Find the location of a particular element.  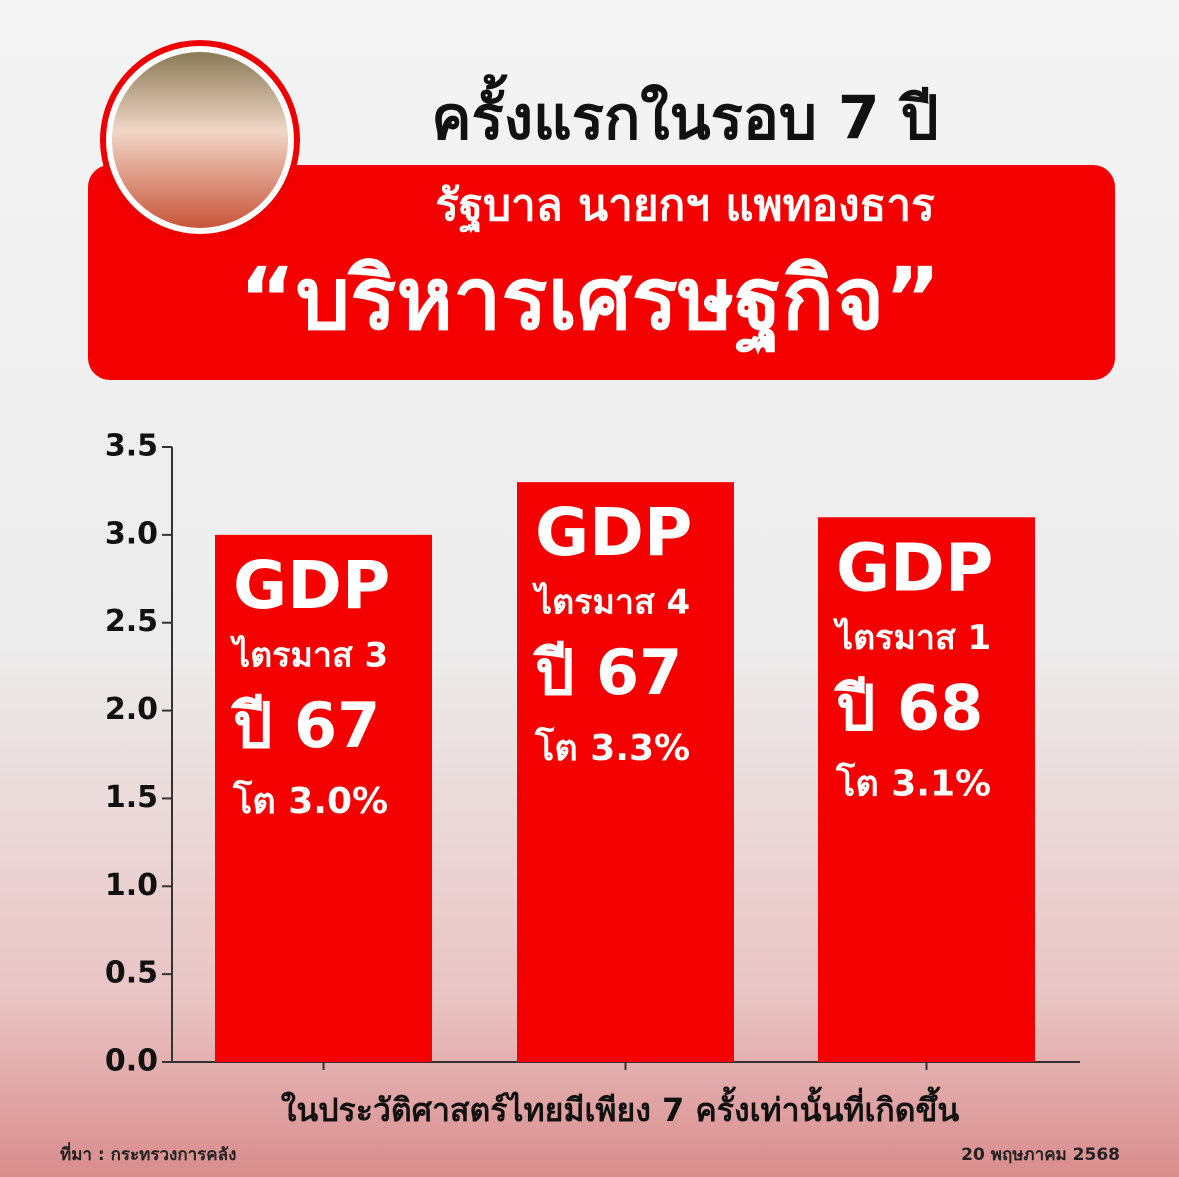

value-label: โต 3.0% is located at coordinates (310, 800).